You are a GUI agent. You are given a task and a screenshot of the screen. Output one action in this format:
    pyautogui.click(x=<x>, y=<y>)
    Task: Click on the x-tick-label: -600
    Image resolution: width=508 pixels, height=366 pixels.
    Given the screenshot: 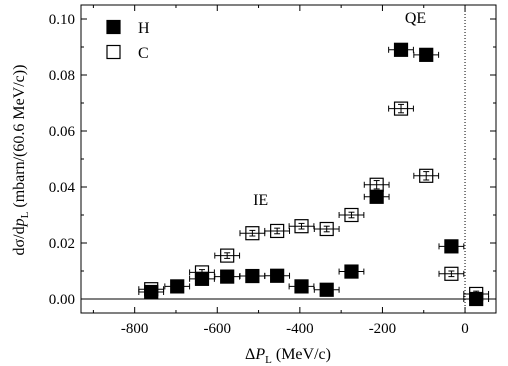 What is the action you would take?
    pyautogui.click(x=218, y=329)
    